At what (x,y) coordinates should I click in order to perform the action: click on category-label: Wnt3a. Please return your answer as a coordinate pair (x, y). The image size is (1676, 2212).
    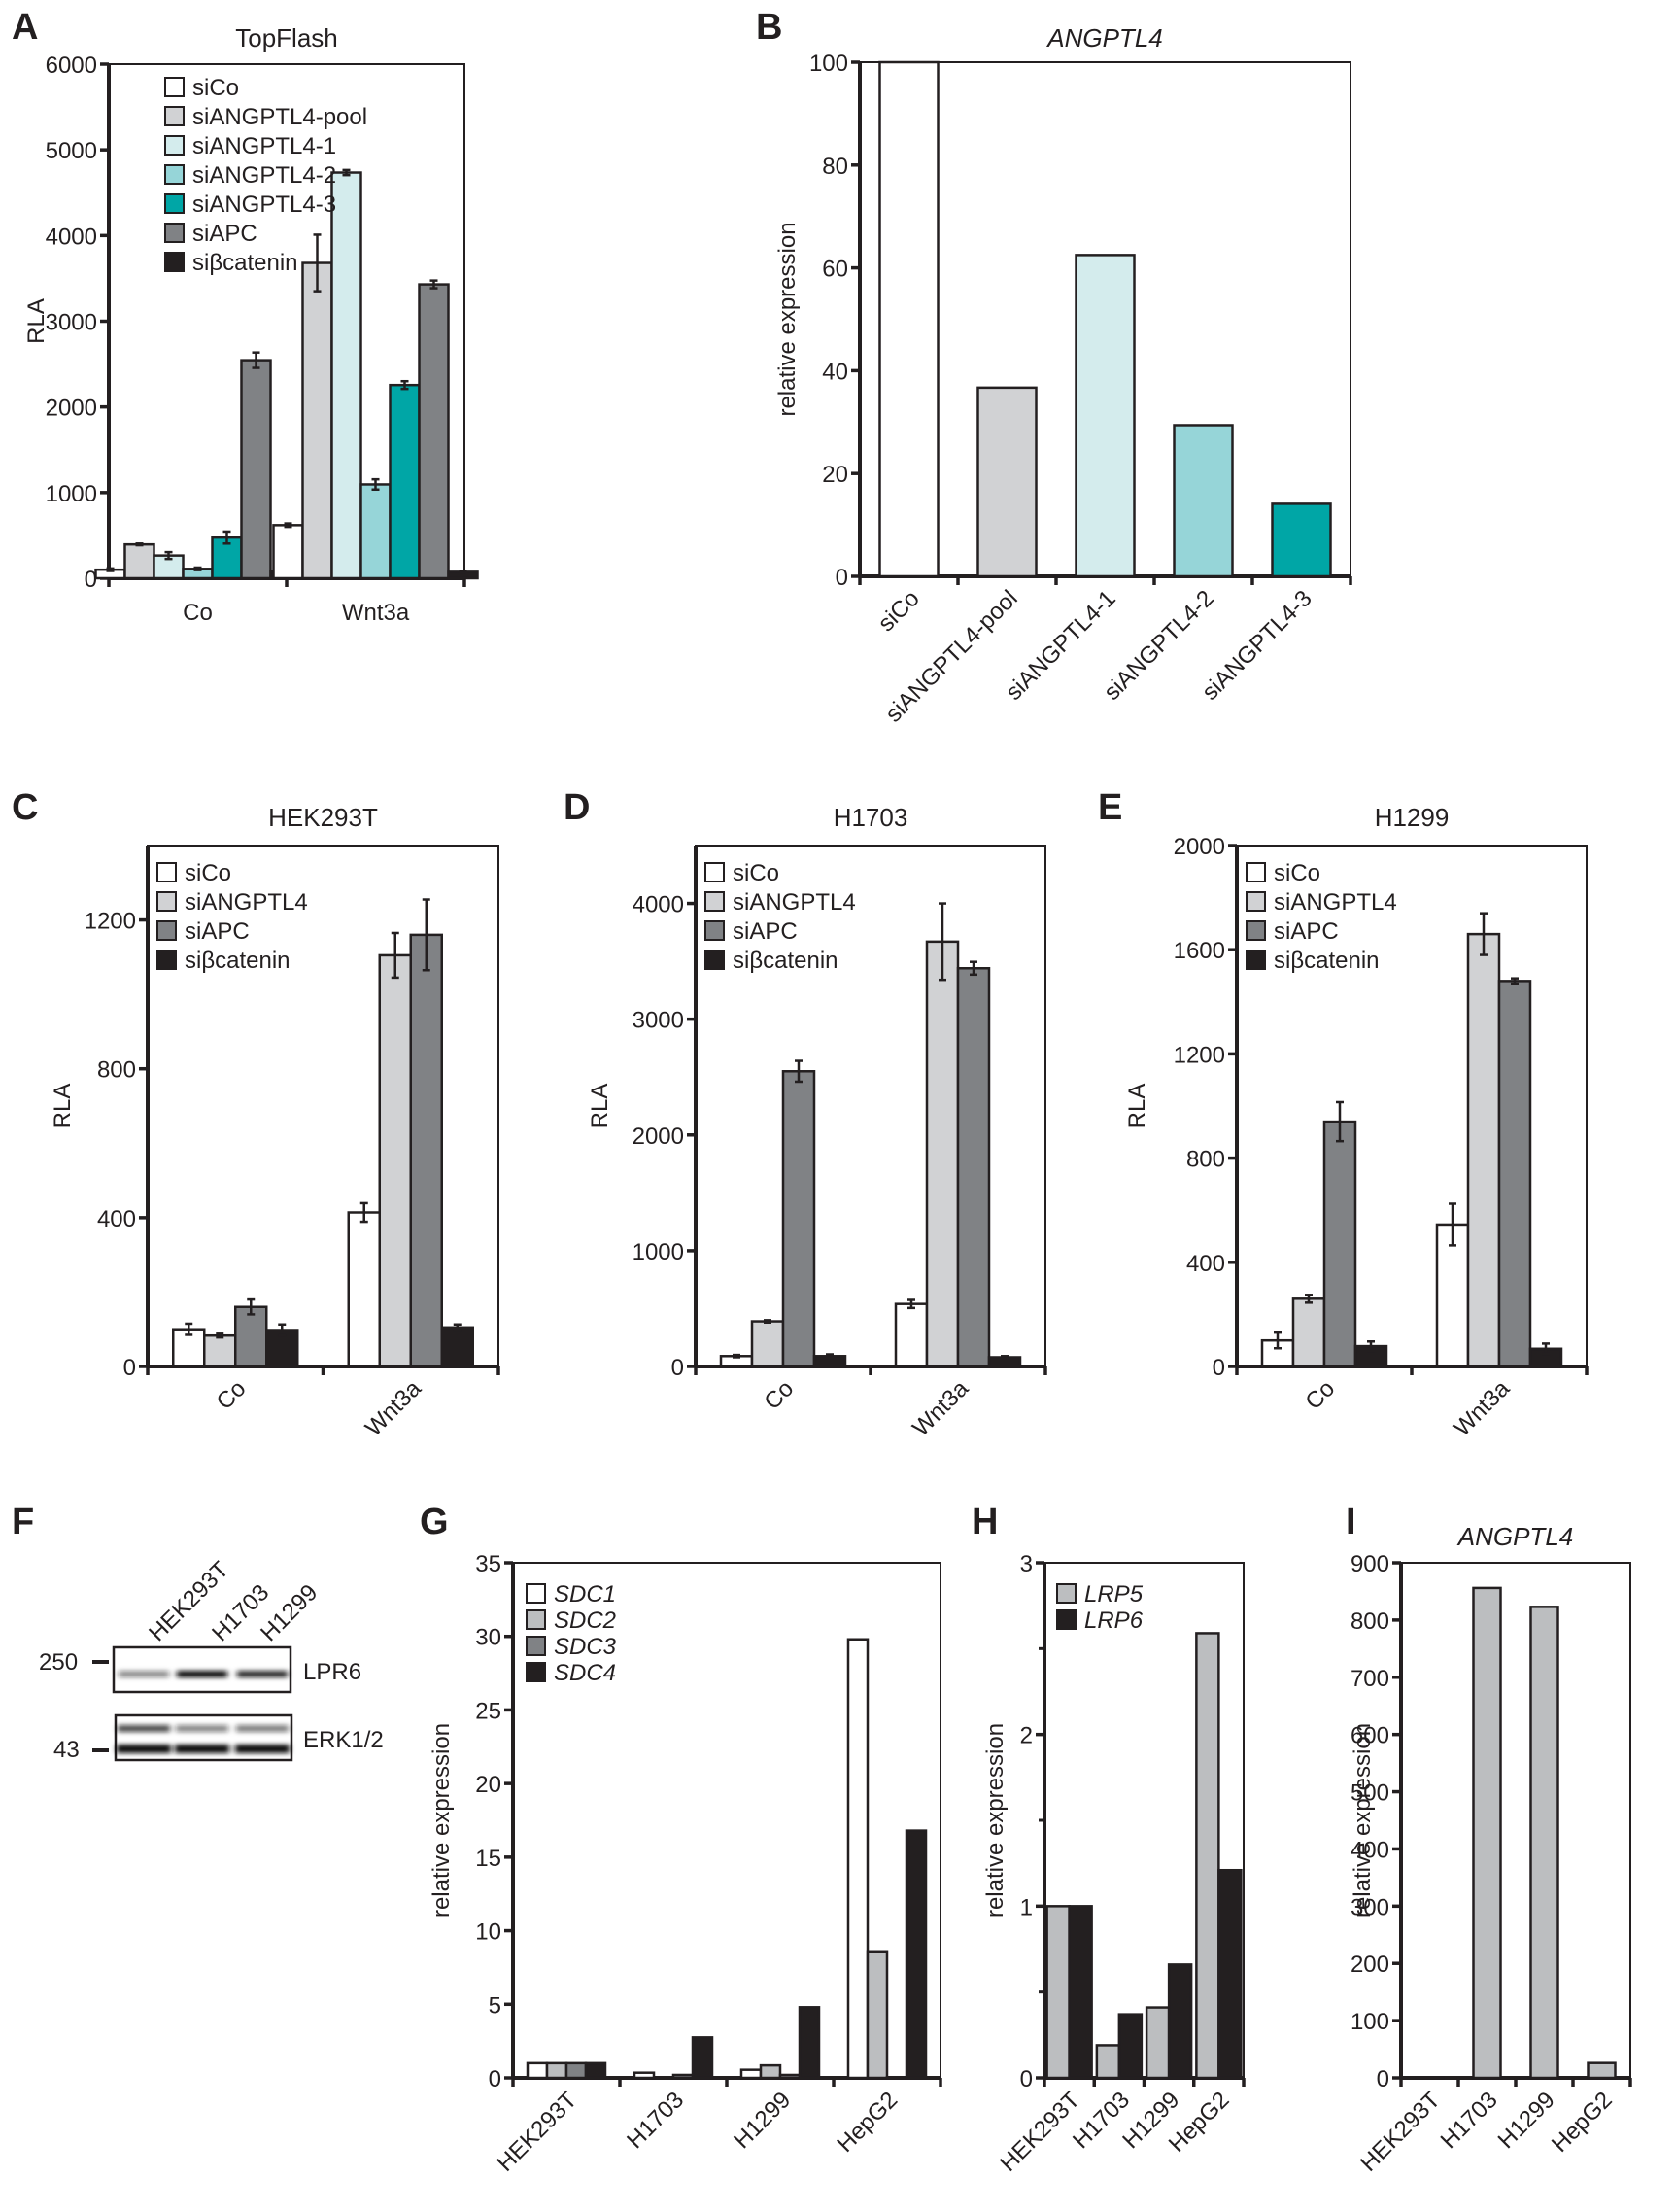
    Looking at the image, I should click on (1482, 1408).